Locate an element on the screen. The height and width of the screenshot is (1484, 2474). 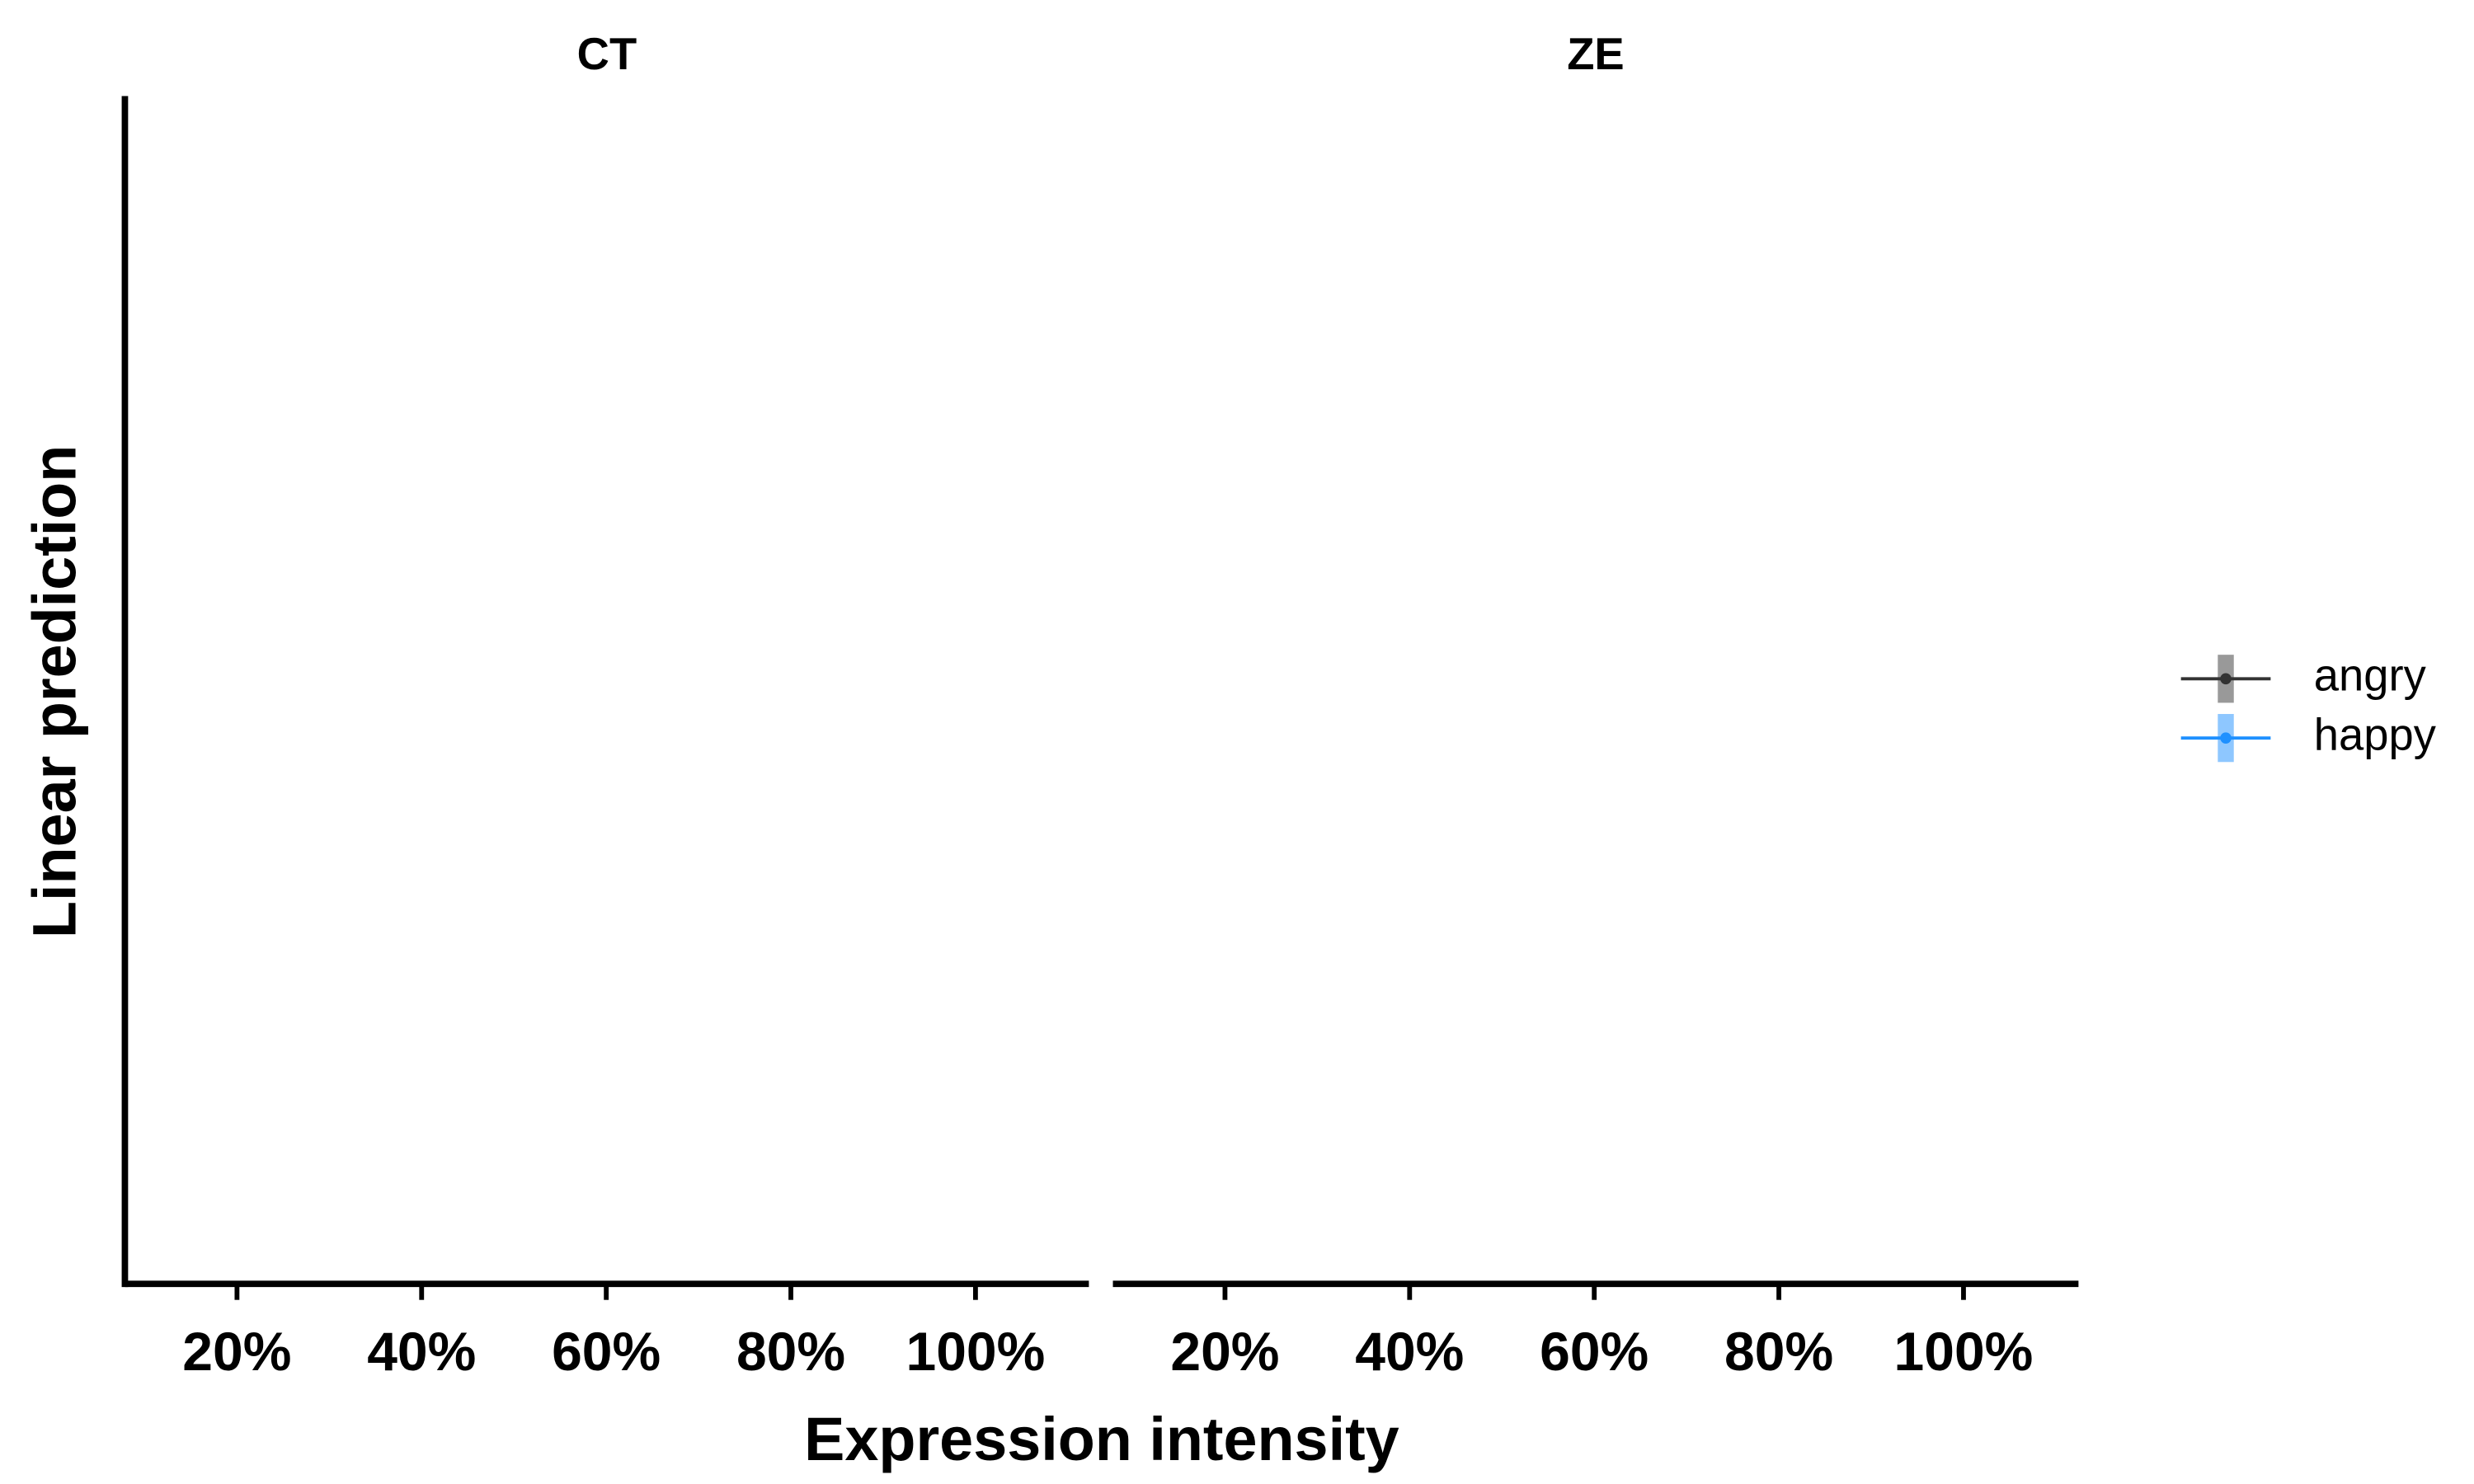
y-axis-label: Linear prediction is located at coordinates (54, 691).